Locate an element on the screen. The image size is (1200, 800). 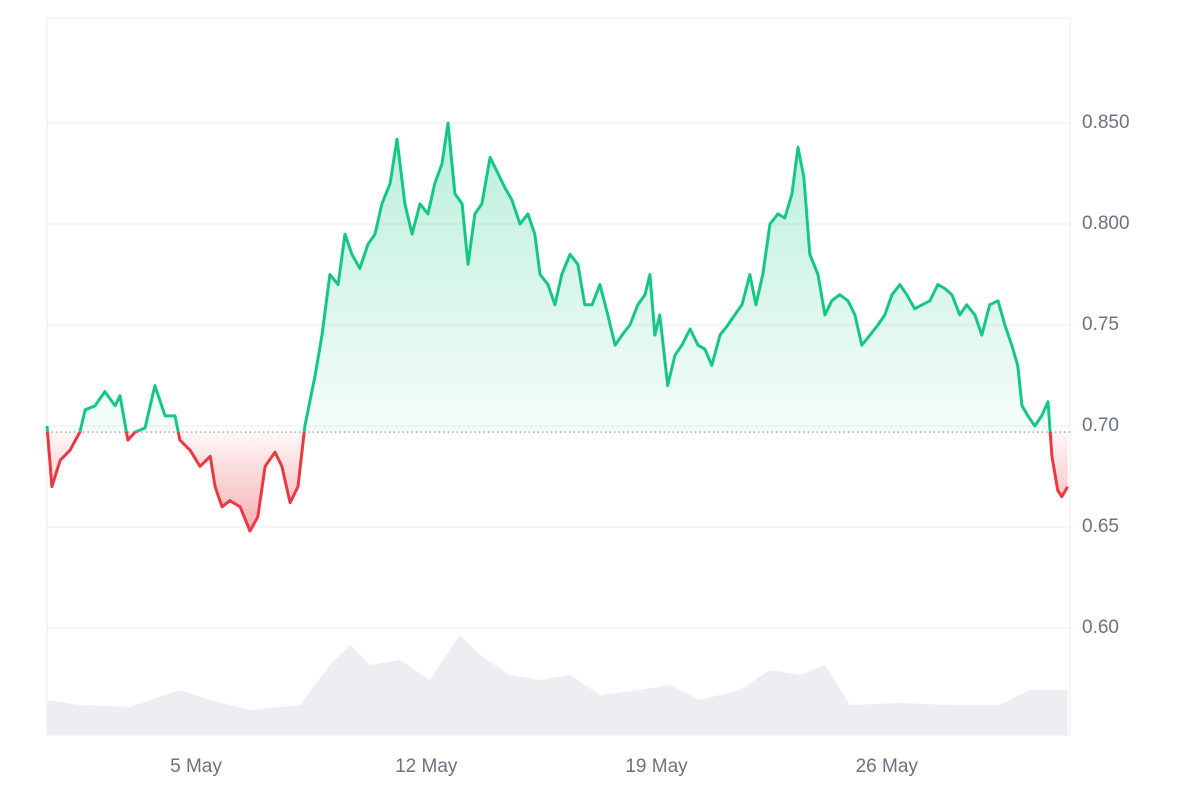
y-tick-label: 0.70 is located at coordinates (1100, 425).